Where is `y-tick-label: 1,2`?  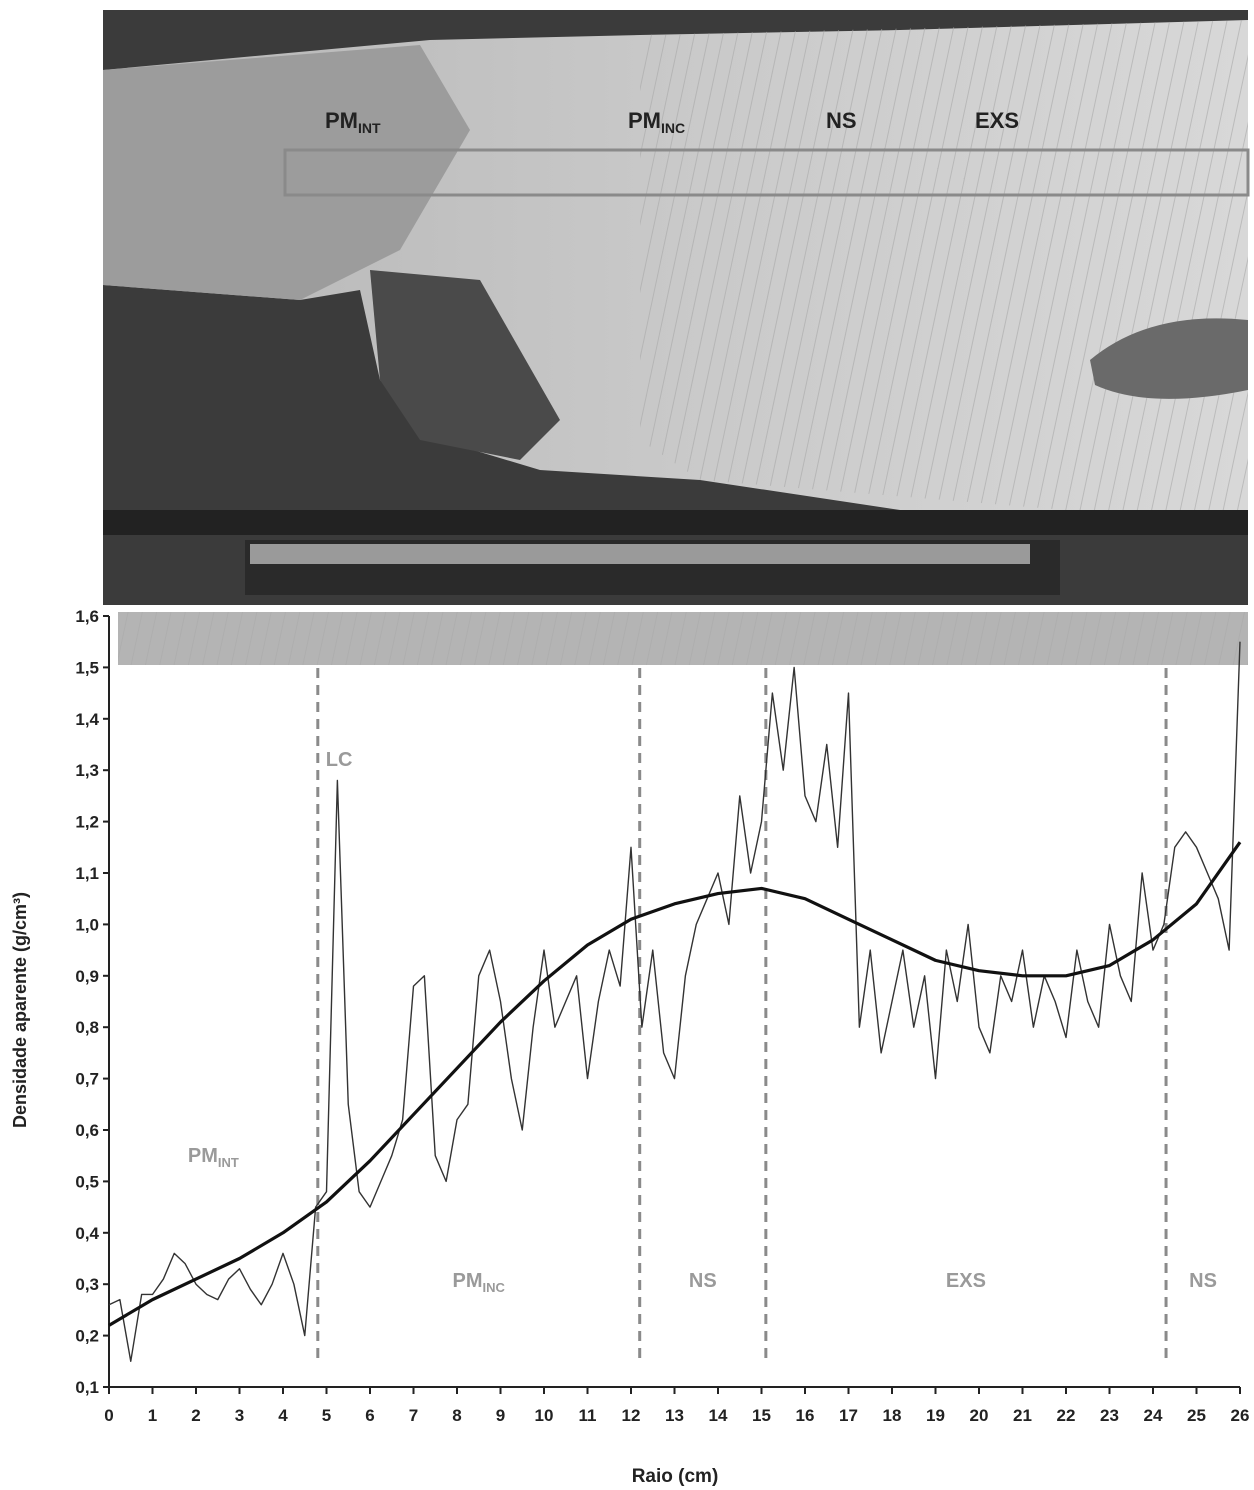 y-tick-label: 1,2 is located at coordinates (87, 822).